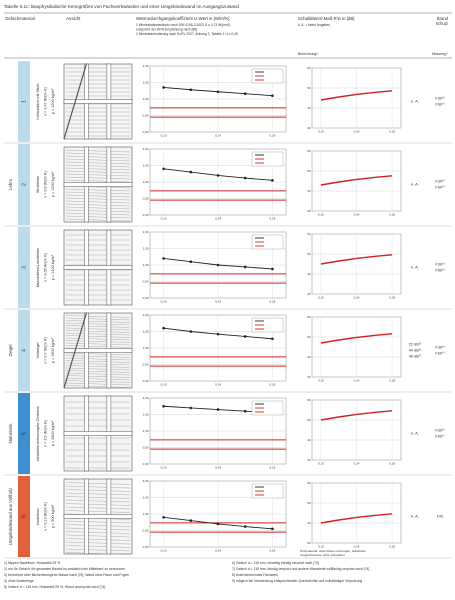  I want to click on fire-rating: F60⁹⁾, so click(439, 436).